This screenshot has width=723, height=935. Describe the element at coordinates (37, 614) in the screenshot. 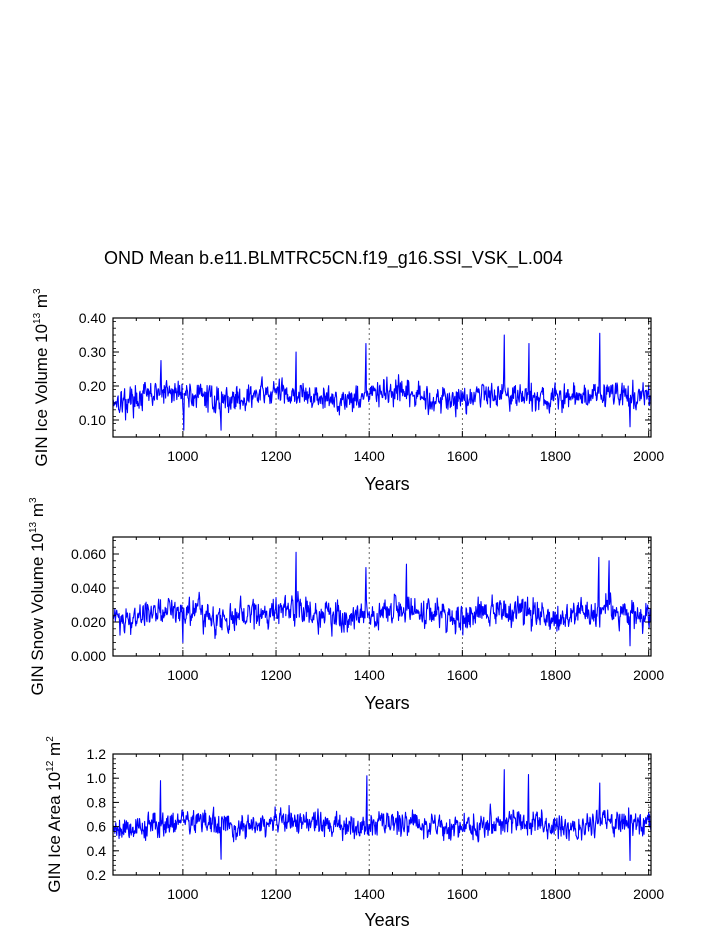

I see `y-axis-label-text: GIN Snow Volume 10` at that location.